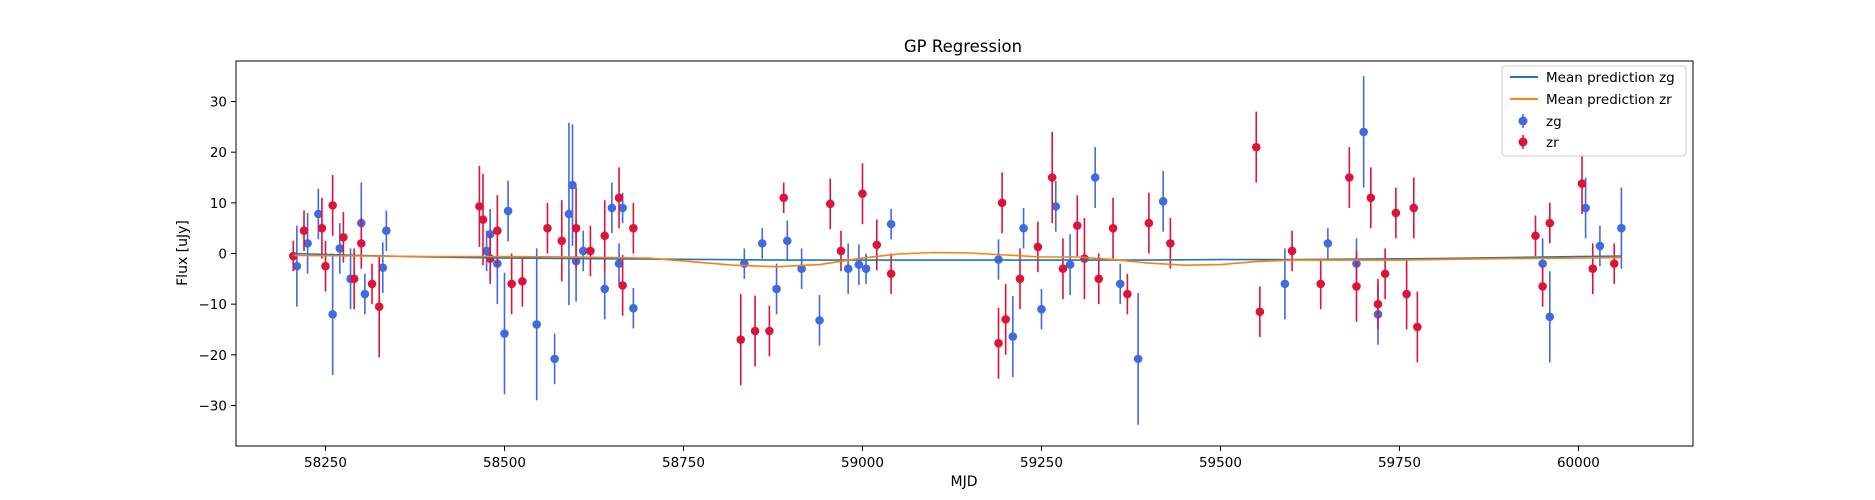 The width and height of the screenshot is (1875, 500). Describe the element at coordinates (213, 305) in the screenshot. I see `y-tick-label: −10` at that location.